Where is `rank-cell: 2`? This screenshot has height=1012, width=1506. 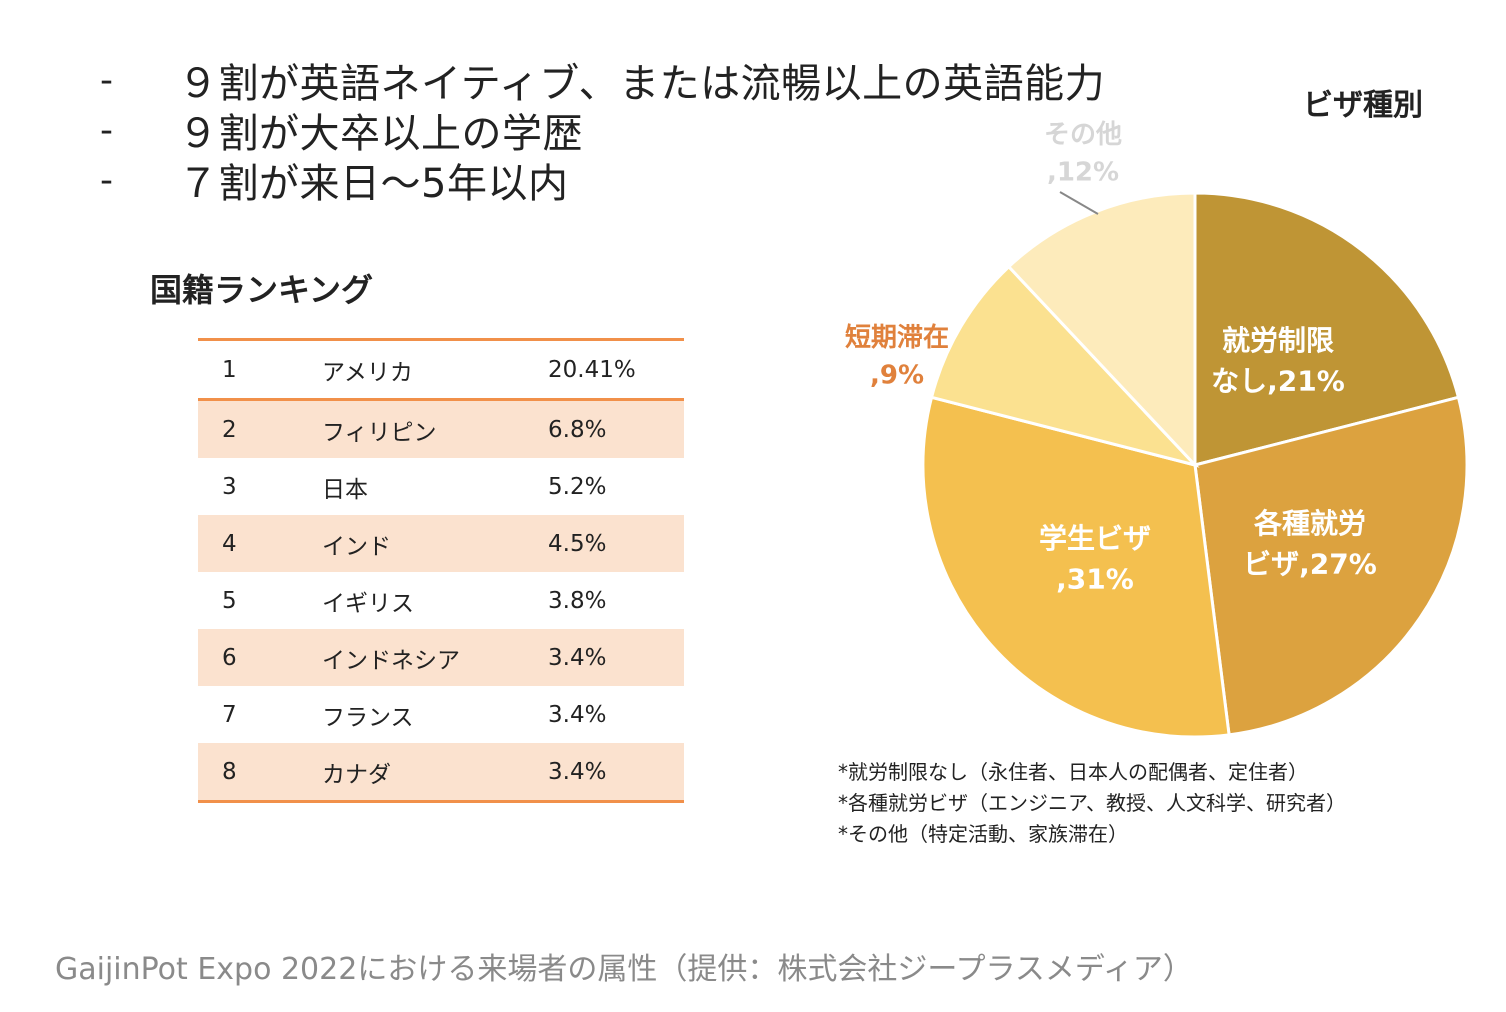 rank-cell: 2 is located at coordinates (260, 428).